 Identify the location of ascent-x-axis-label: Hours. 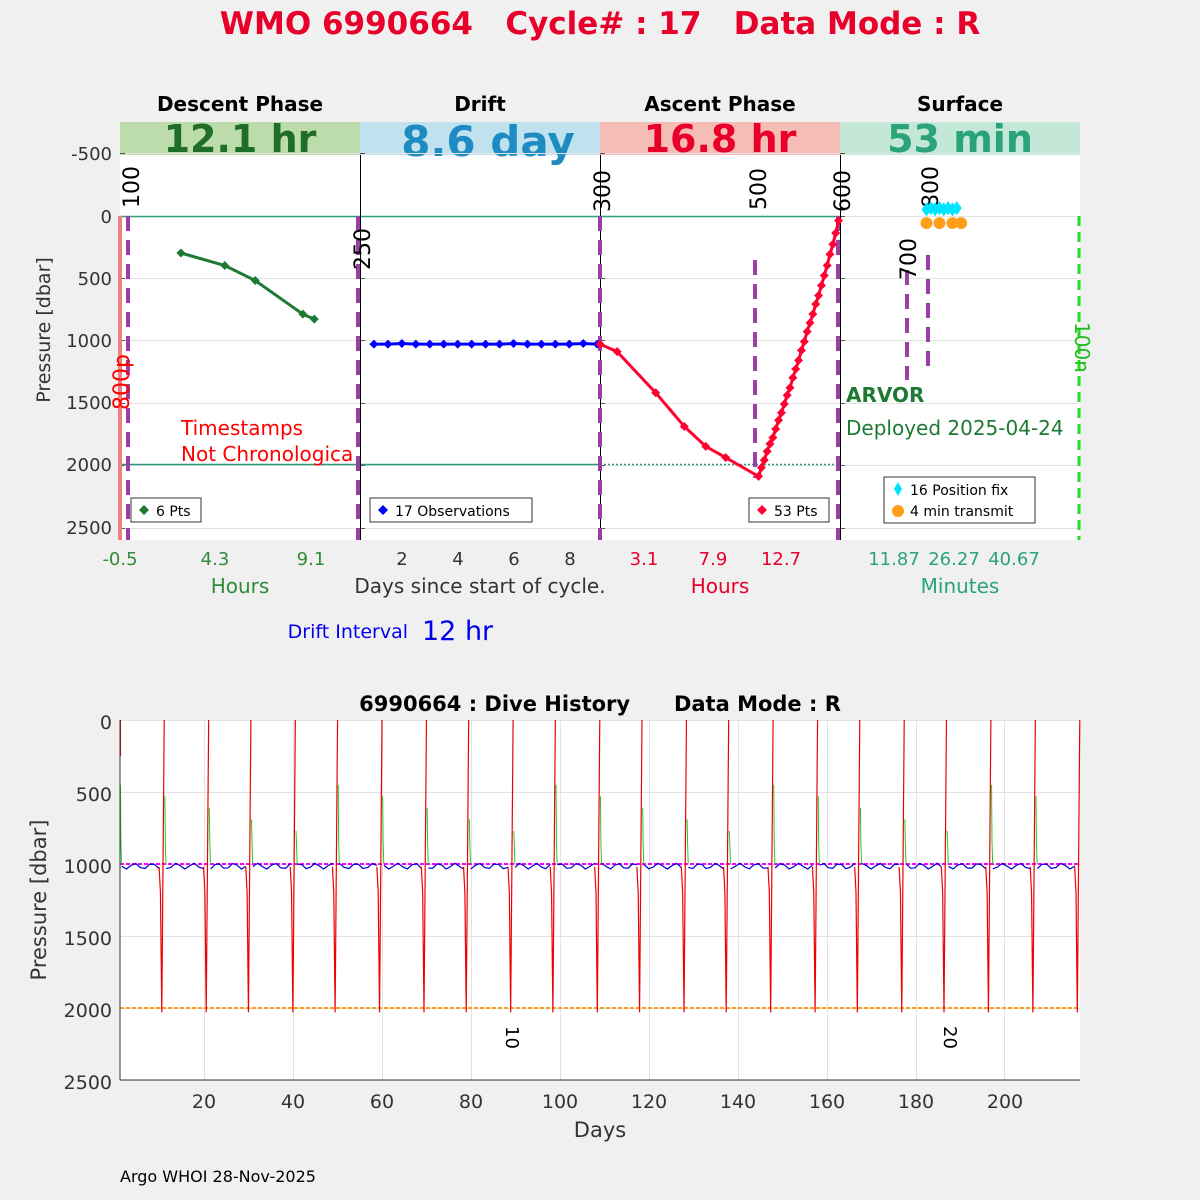
(720, 586).